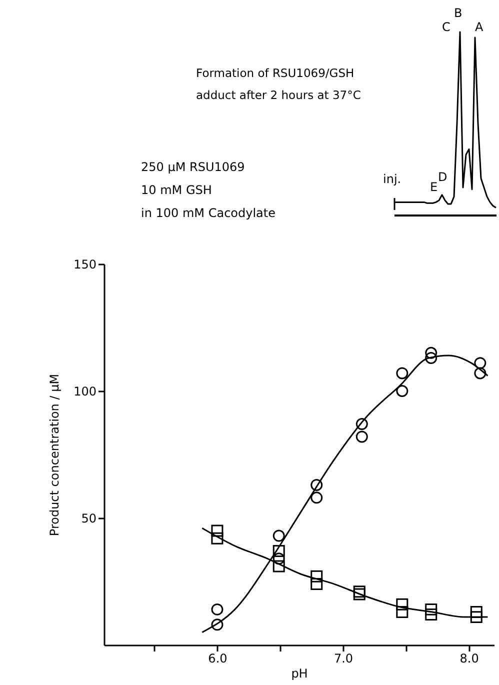  Describe the element at coordinates (279, 84) in the screenshot. I see `chart-title: Formation of RSU1069/GSH adduct after 2 hours at 37°C` at that location.